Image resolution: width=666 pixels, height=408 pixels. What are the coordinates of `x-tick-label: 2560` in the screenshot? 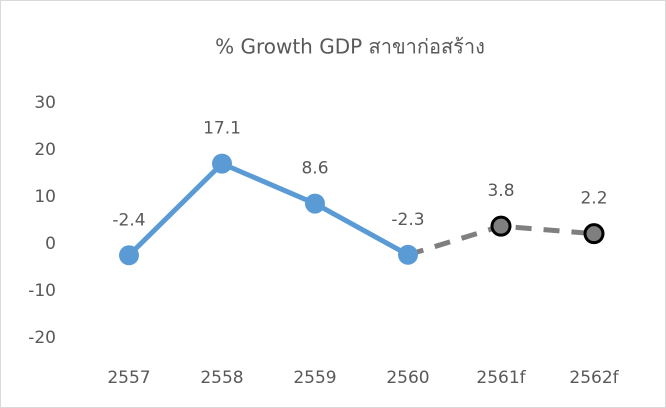 It's located at (407, 378).